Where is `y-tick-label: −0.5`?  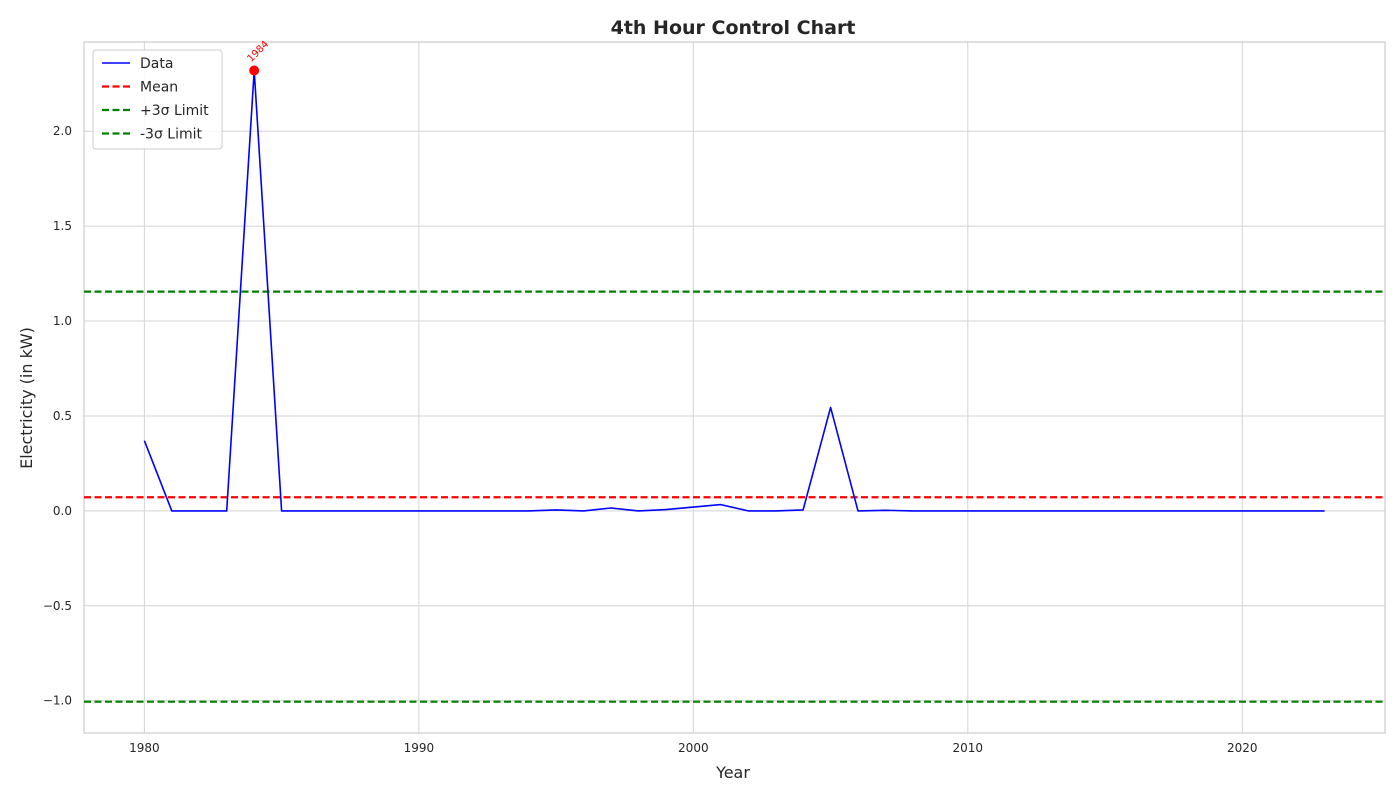
y-tick-label: −0.5 is located at coordinates (57, 606).